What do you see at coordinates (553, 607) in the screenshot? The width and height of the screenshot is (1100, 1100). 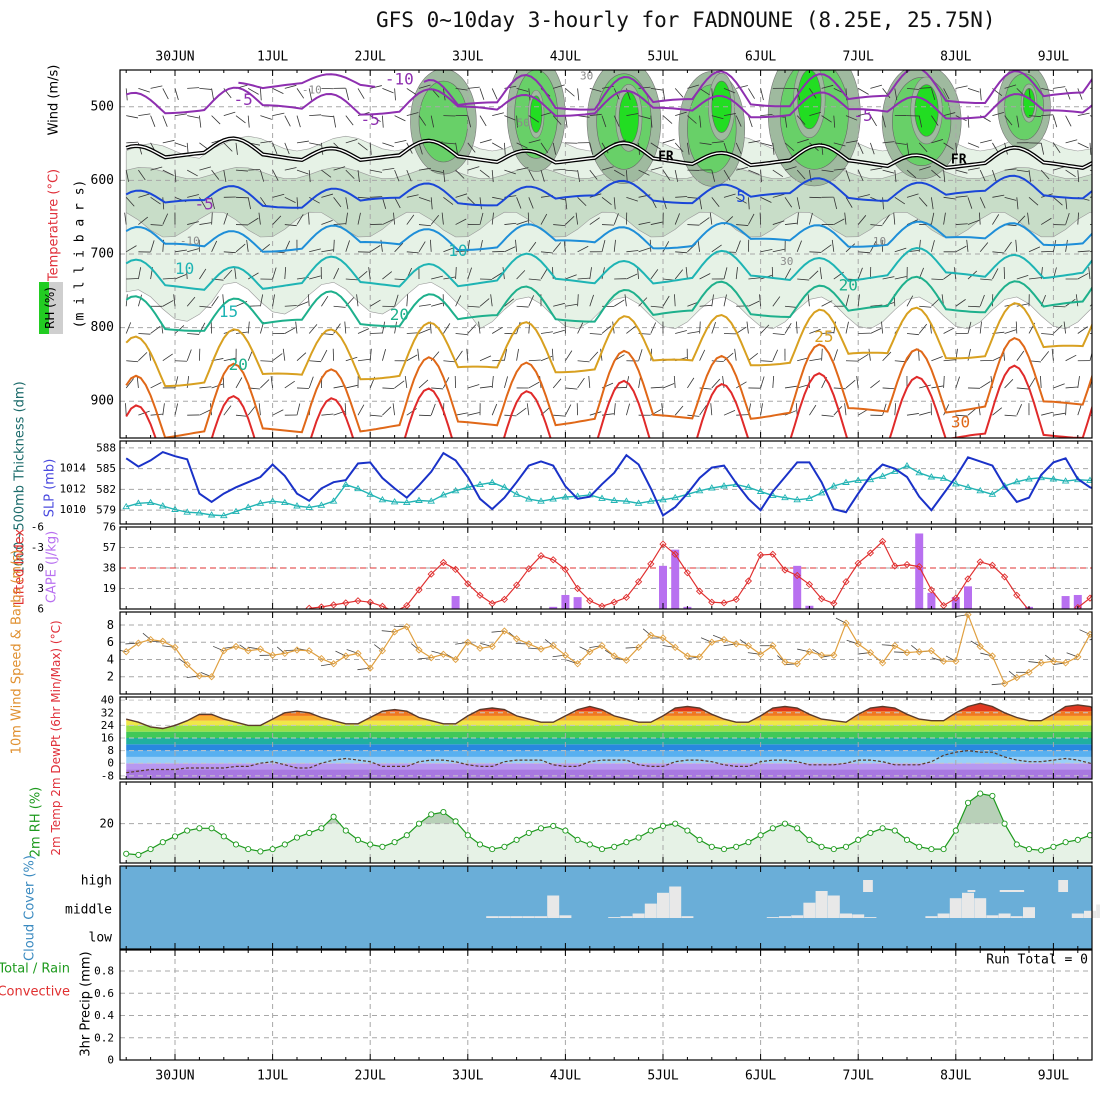 I see `cape-bar` at bounding box center [553, 607].